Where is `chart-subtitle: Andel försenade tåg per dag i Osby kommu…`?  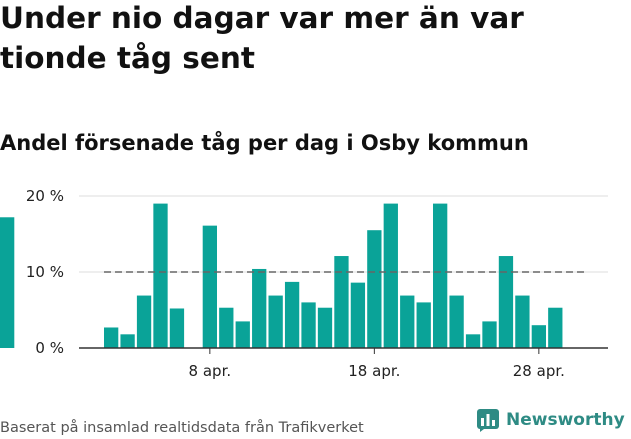 chart-subtitle: Andel försenade tåg per dag i Osby kommu… is located at coordinates (264, 143).